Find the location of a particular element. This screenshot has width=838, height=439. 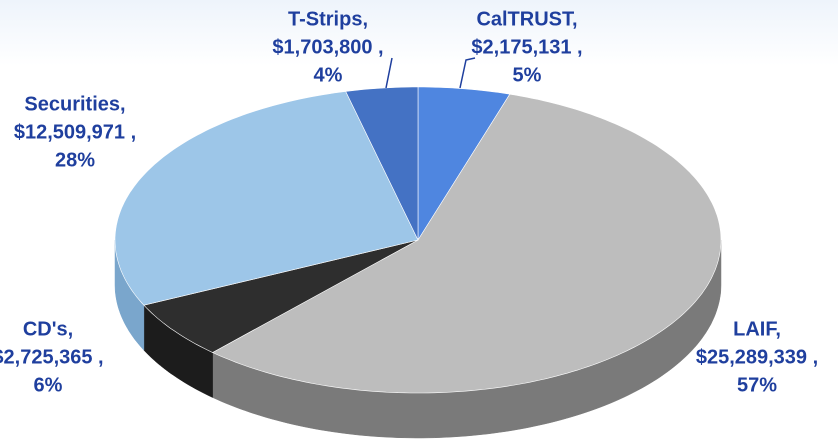

category-label: Securities, is located at coordinates (74, 104).